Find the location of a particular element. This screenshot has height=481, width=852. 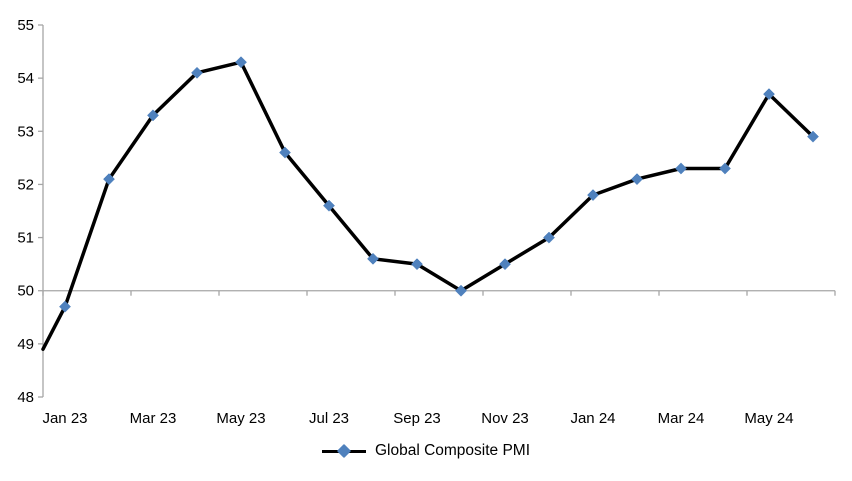

x-tick-label: Nov 23 is located at coordinates (505, 418).